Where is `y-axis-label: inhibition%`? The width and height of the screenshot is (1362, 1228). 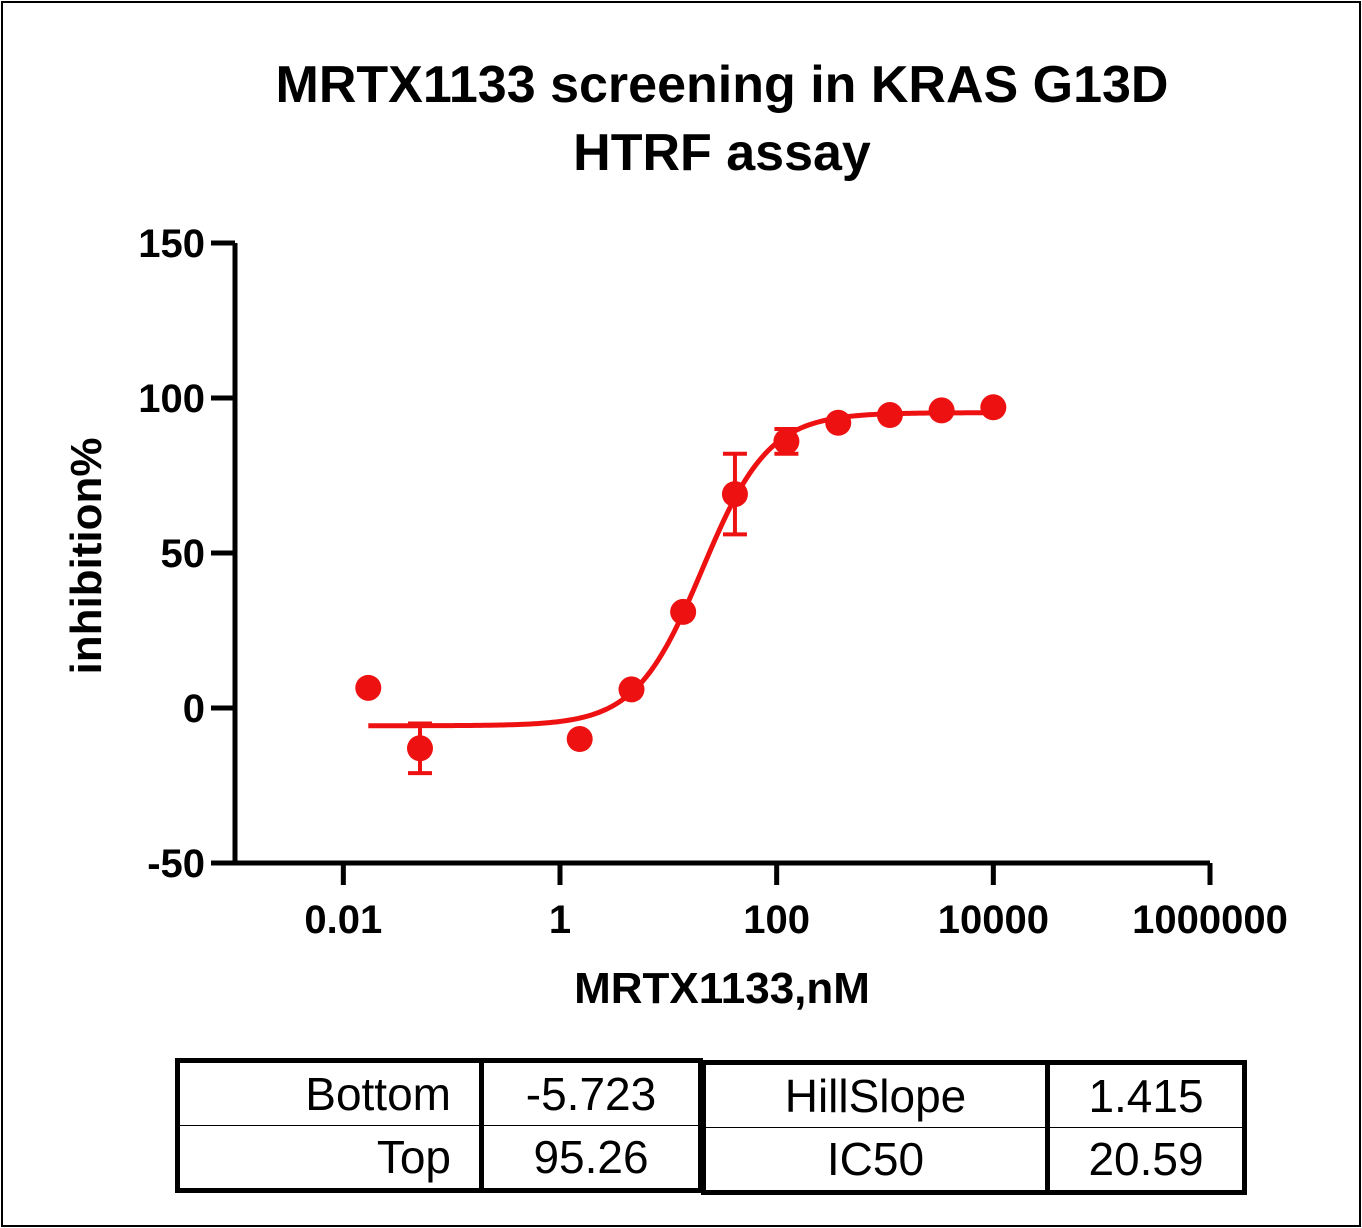
y-axis-label: inhibition% is located at coordinates (86, 555).